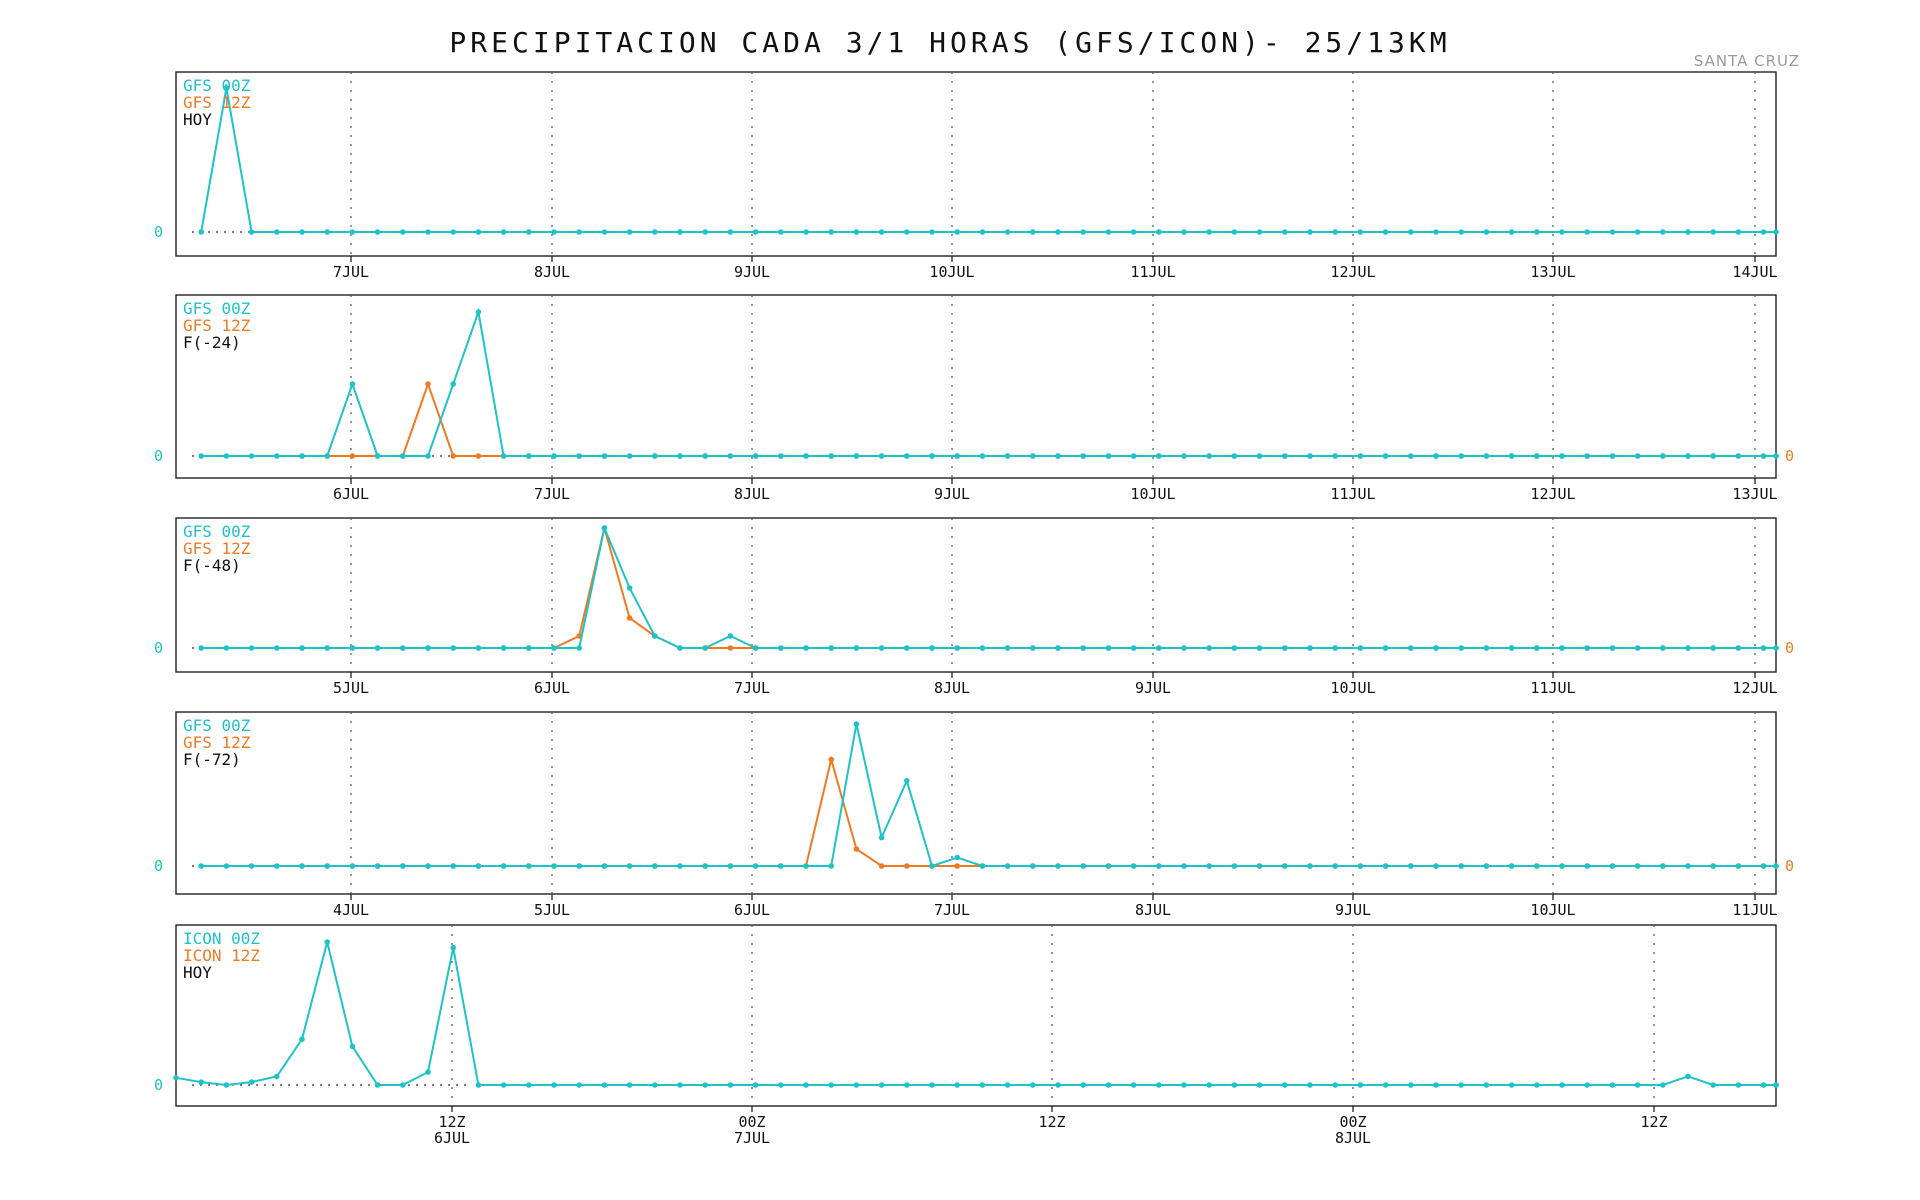 The height and width of the screenshot is (1200, 1920). What do you see at coordinates (1152, 272) in the screenshot?
I see `x-tick-label: 11JUL` at bounding box center [1152, 272].